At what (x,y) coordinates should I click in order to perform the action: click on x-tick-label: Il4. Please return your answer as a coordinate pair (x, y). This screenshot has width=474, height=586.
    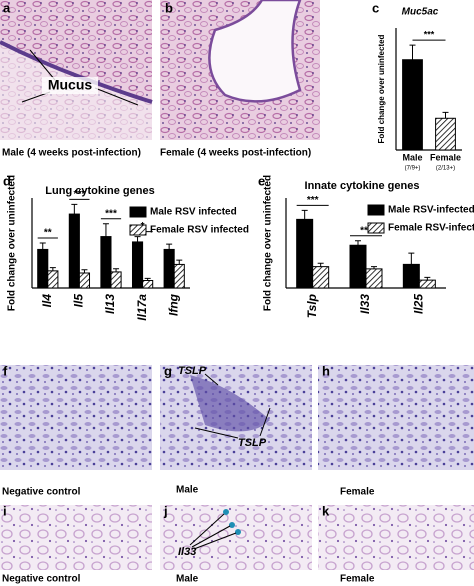
    Looking at the image, I should click on (47, 301).